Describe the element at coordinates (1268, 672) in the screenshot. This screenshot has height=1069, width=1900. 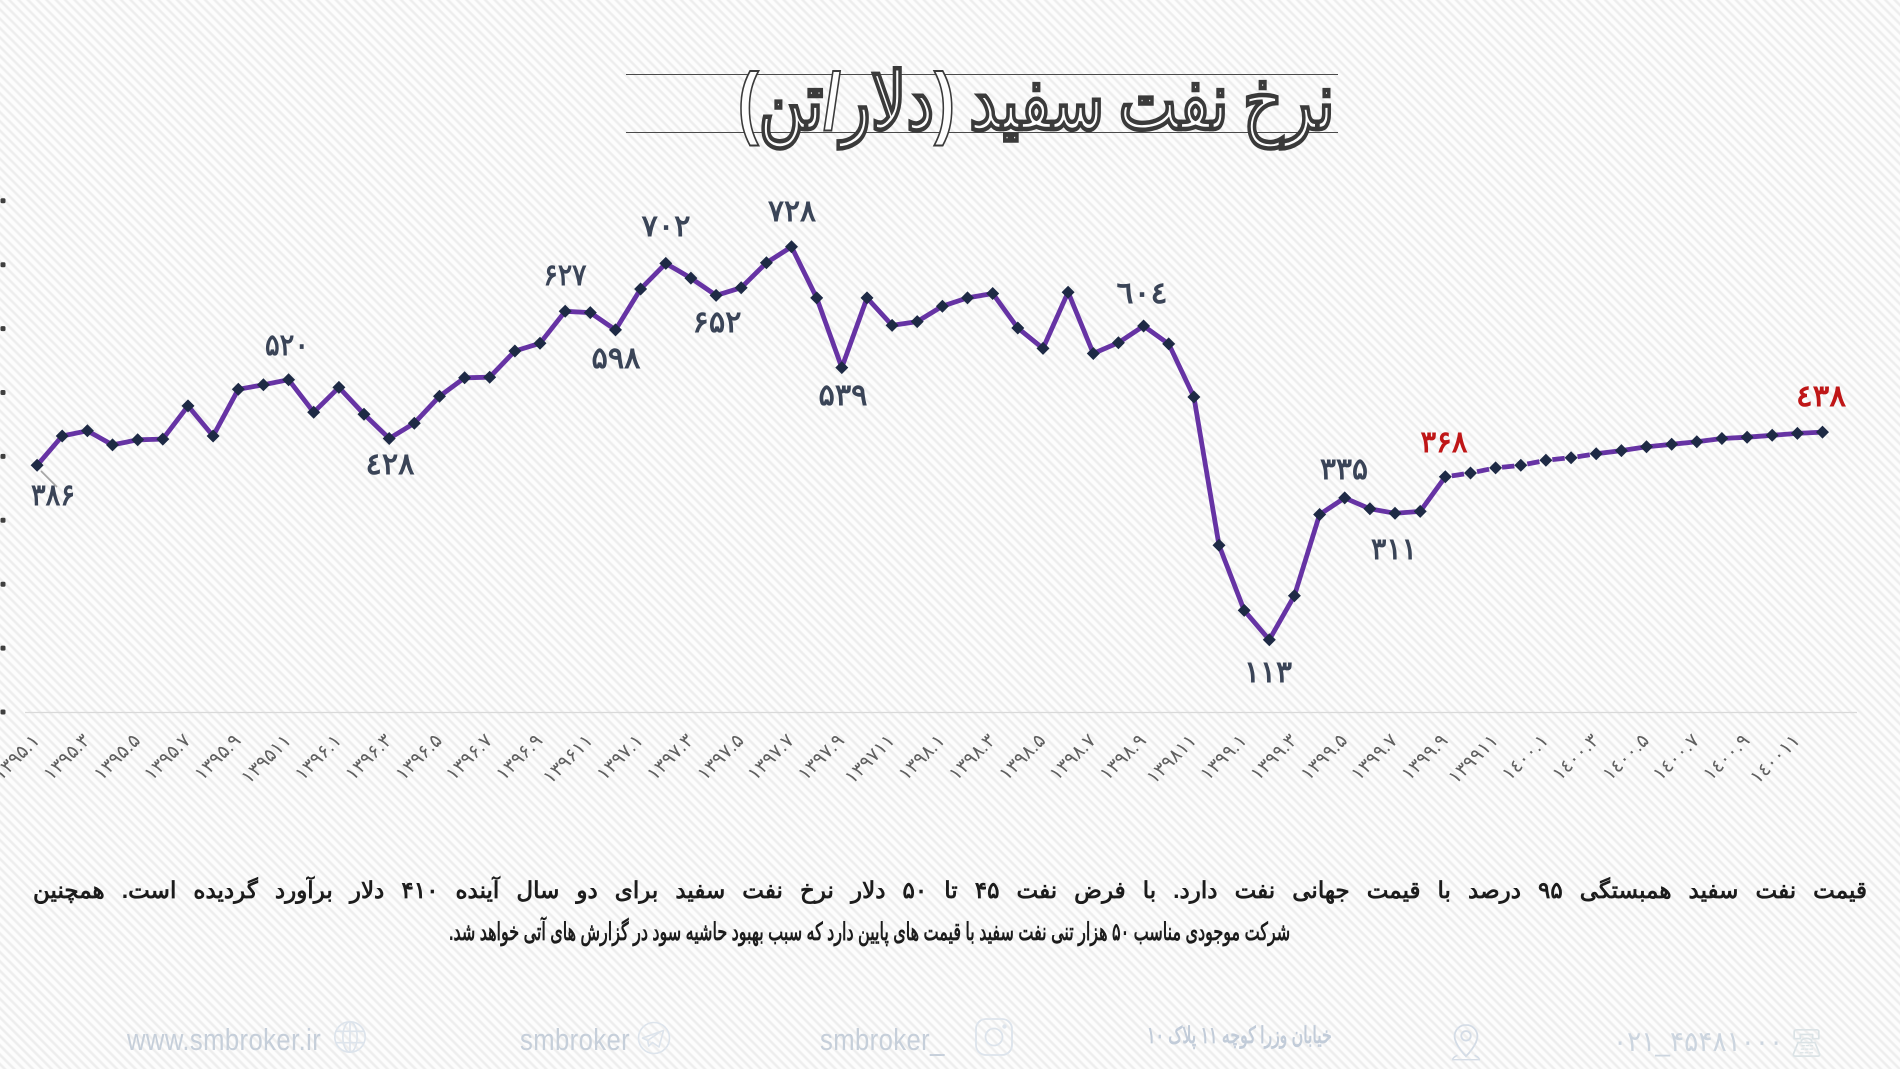
I see `svg-text: ۱۱۳` at that location.